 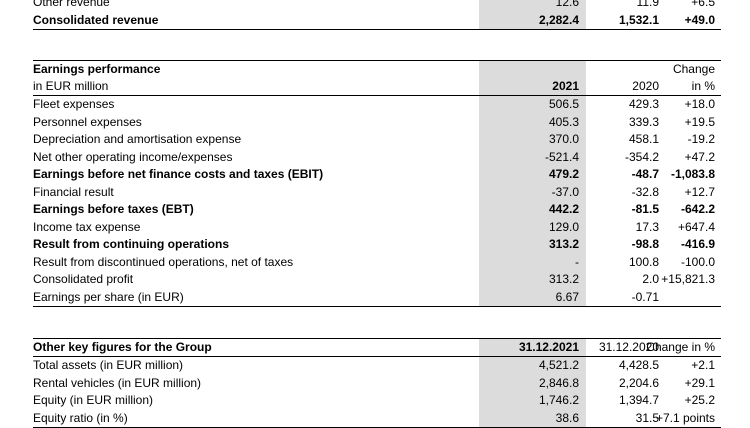 What do you see at coordinates (96, 69) in the screenshot?
I see `section-title: Earnings performance` at bounding box center [96, 69].